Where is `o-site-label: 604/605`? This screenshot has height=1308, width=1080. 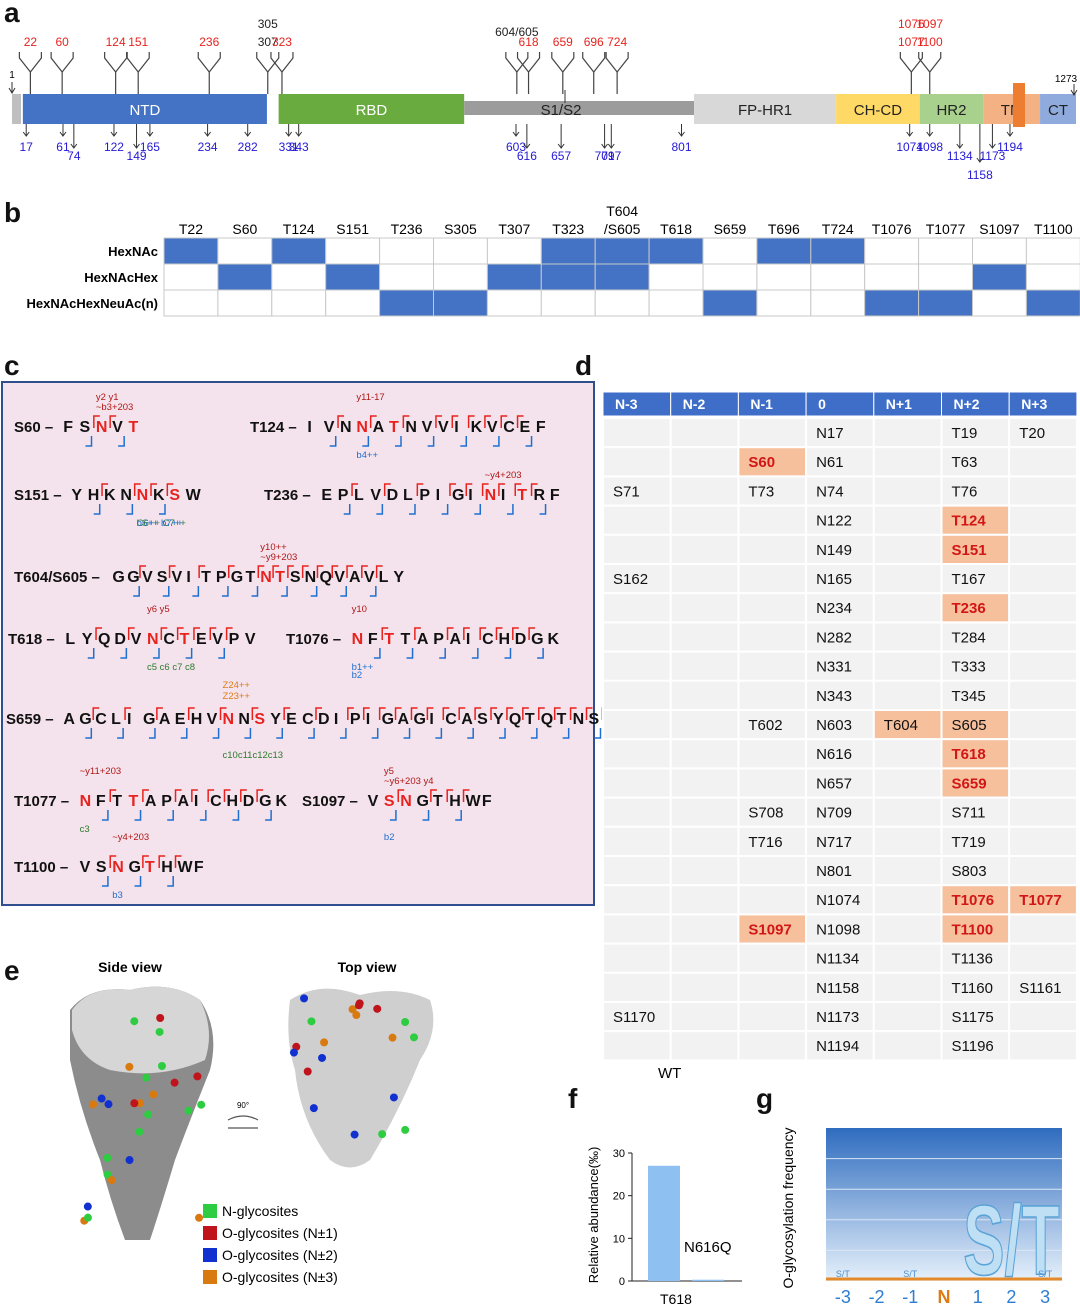
o-site-label: 604/605 is located at coordinates (517, 32).